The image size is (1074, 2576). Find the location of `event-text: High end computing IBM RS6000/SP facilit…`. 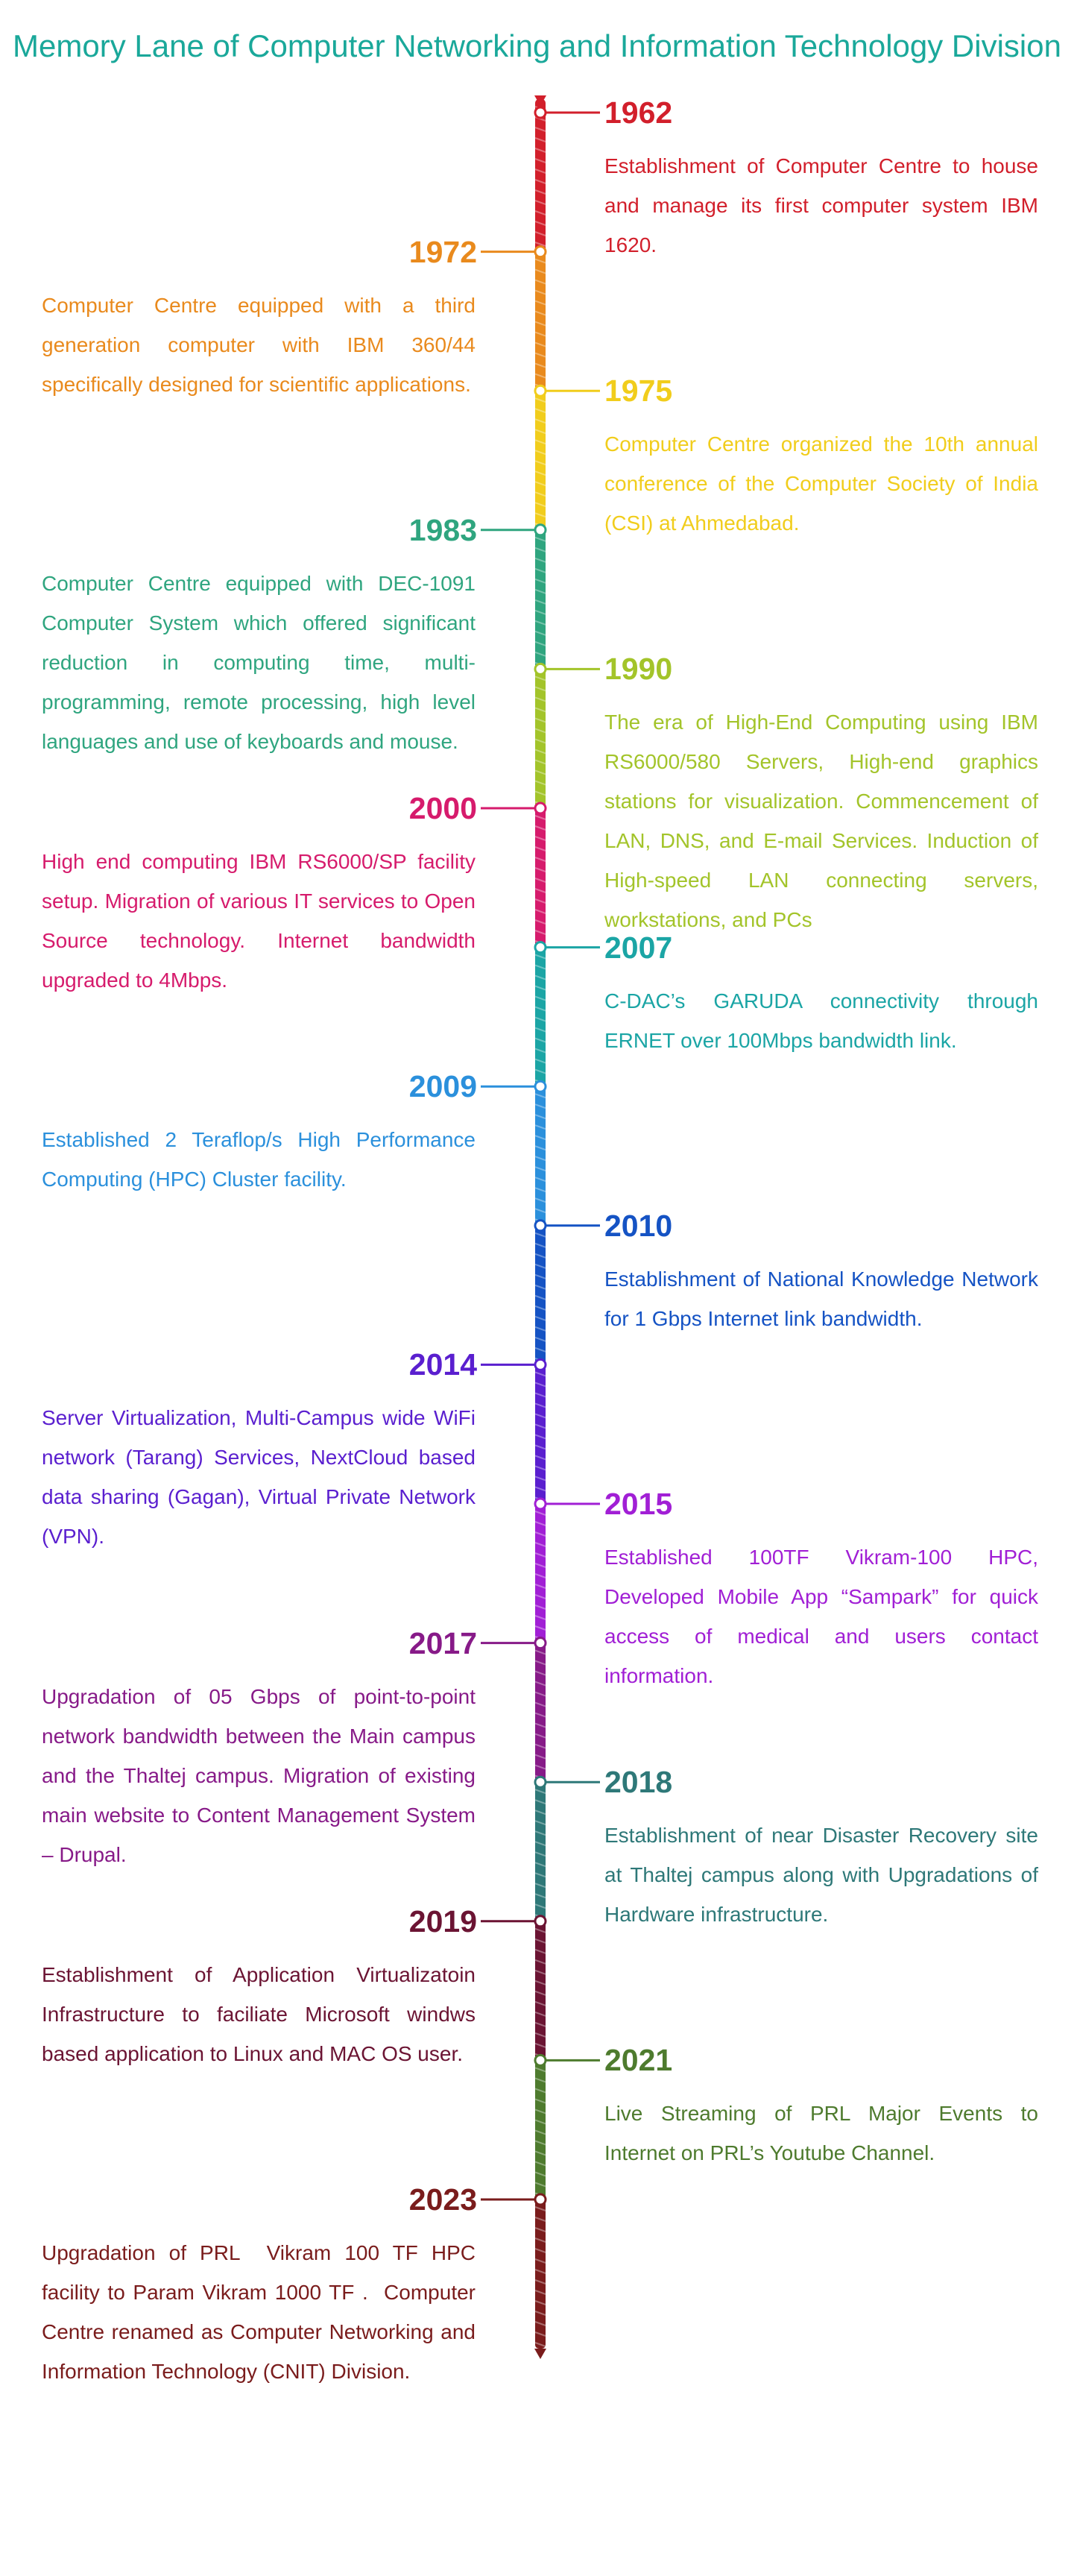

event-text: High end computing IBM RS6000/SP facilit… is located at coordinates (261, 921).